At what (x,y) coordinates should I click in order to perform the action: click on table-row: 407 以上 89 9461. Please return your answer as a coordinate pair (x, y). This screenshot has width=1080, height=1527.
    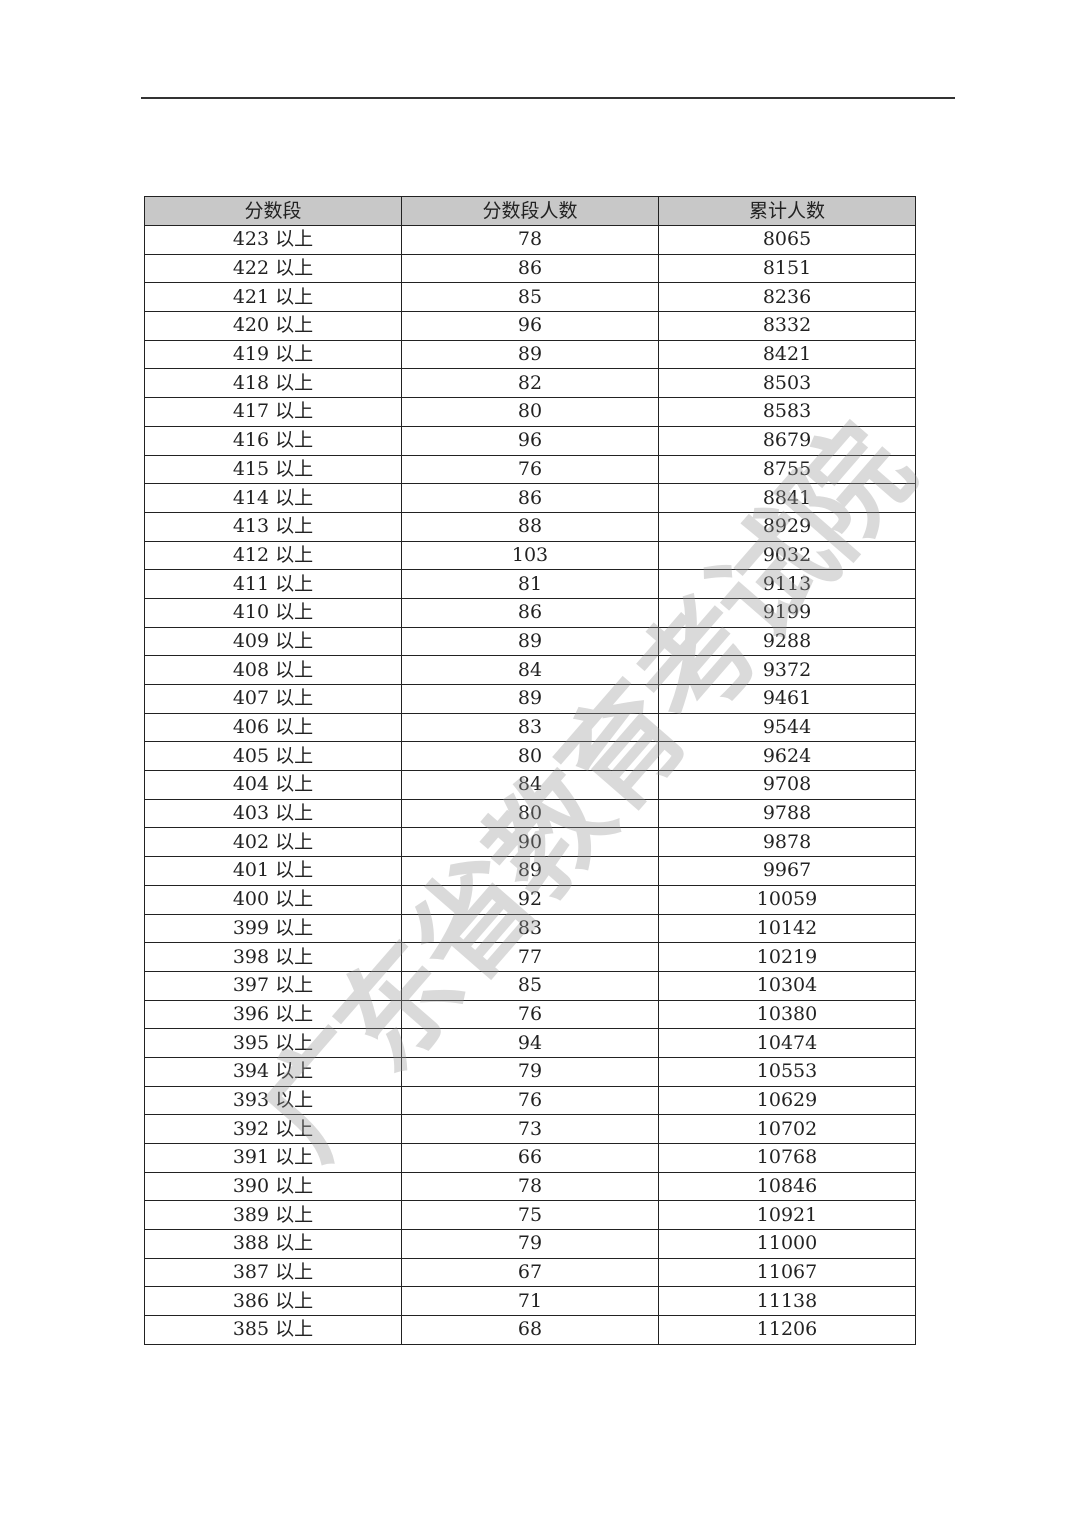
    Looking at the image, I should click on (530, 699).